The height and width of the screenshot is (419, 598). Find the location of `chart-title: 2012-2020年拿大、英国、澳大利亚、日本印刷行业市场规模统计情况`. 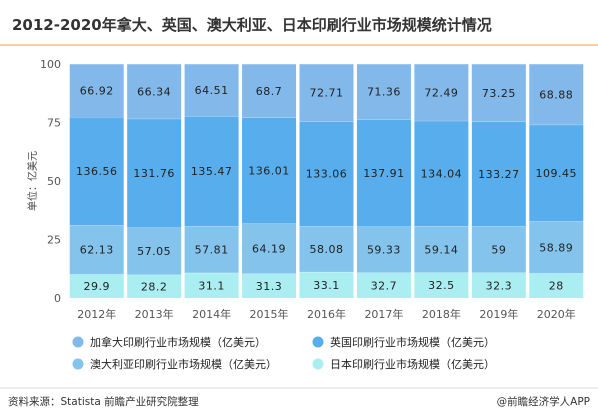

chart-title: 2012-2020年拿大、英国、澳大利亚、日本印刷行业市场规模统计情况 is located at coordinates (252, 25).